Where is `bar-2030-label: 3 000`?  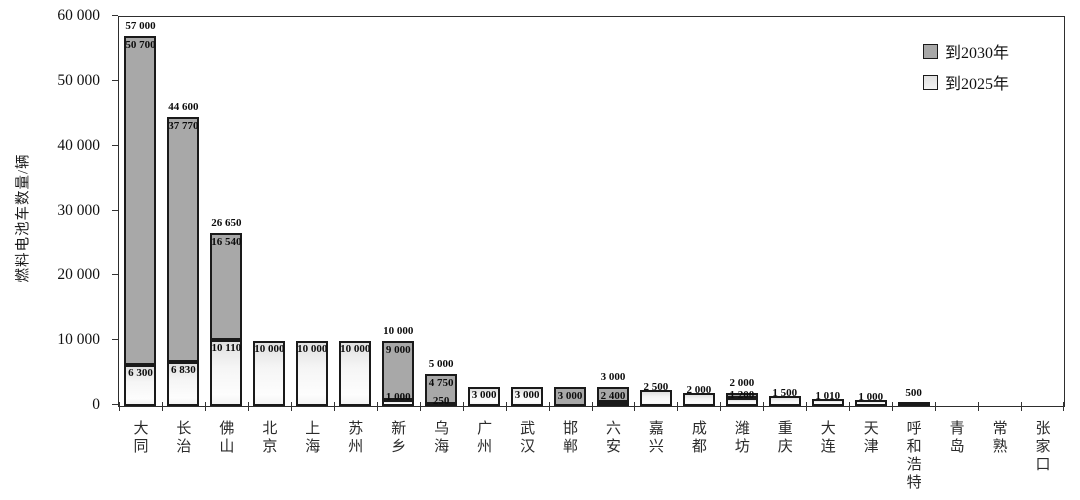
bar-2030-label: 3 000 is located at coordinates (570, 395).